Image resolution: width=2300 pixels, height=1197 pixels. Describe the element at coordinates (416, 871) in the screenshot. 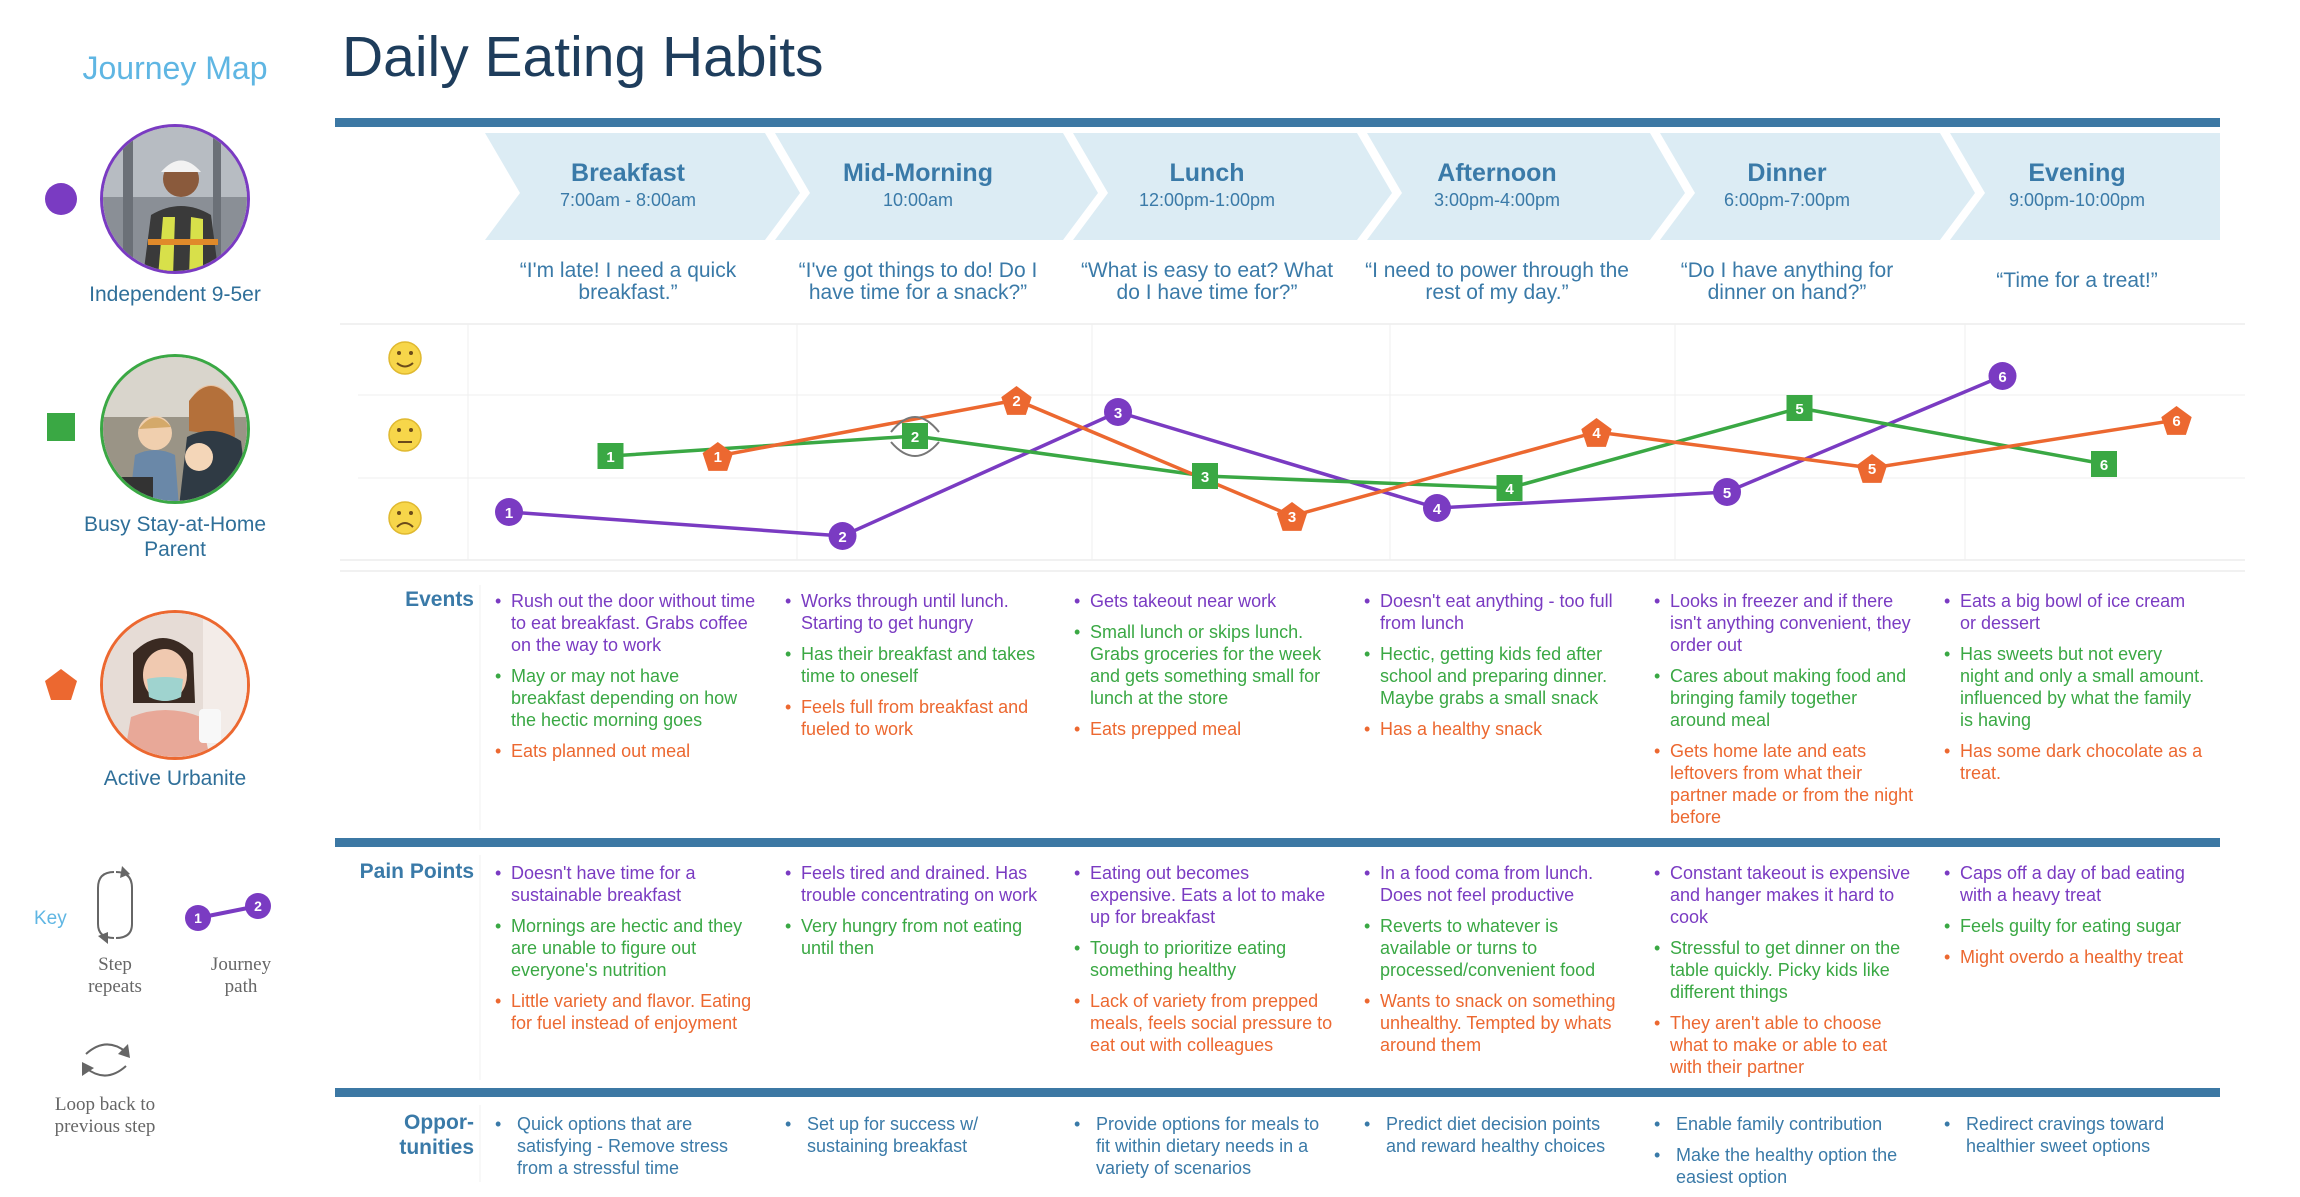

I see `row-label-pain-points: Pain Points` at that location.